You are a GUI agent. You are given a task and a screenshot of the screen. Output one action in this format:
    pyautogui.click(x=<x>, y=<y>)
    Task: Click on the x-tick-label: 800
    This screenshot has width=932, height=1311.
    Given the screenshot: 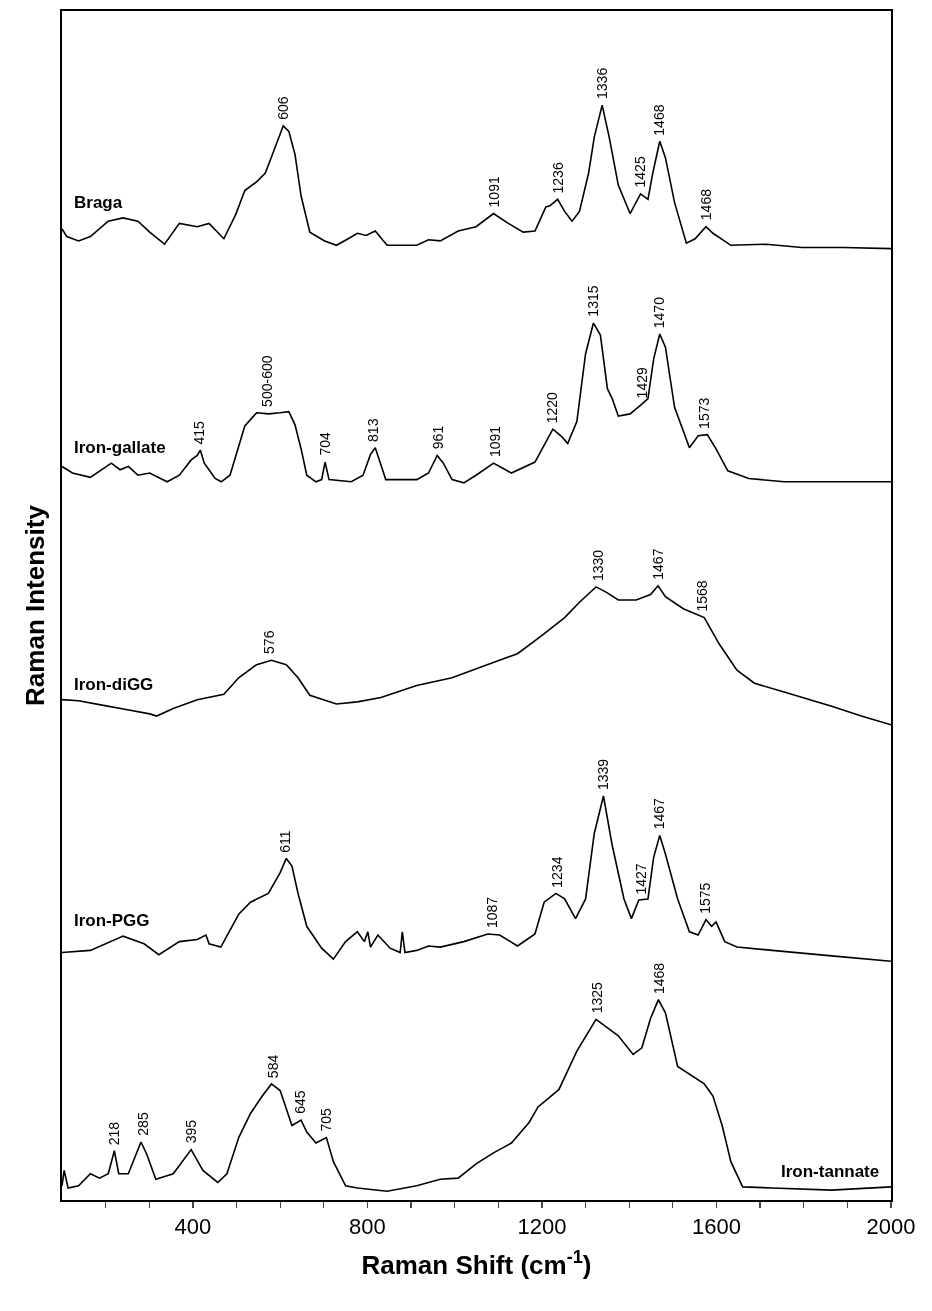 What is the action you would take?
    pyautogui.click(x=367, y=1226)
    